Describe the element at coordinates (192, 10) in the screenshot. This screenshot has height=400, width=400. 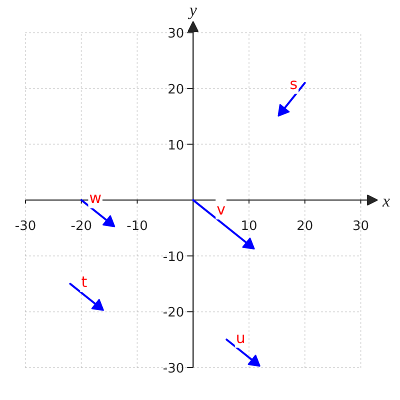
I see `y-axis-title: y` at that location.